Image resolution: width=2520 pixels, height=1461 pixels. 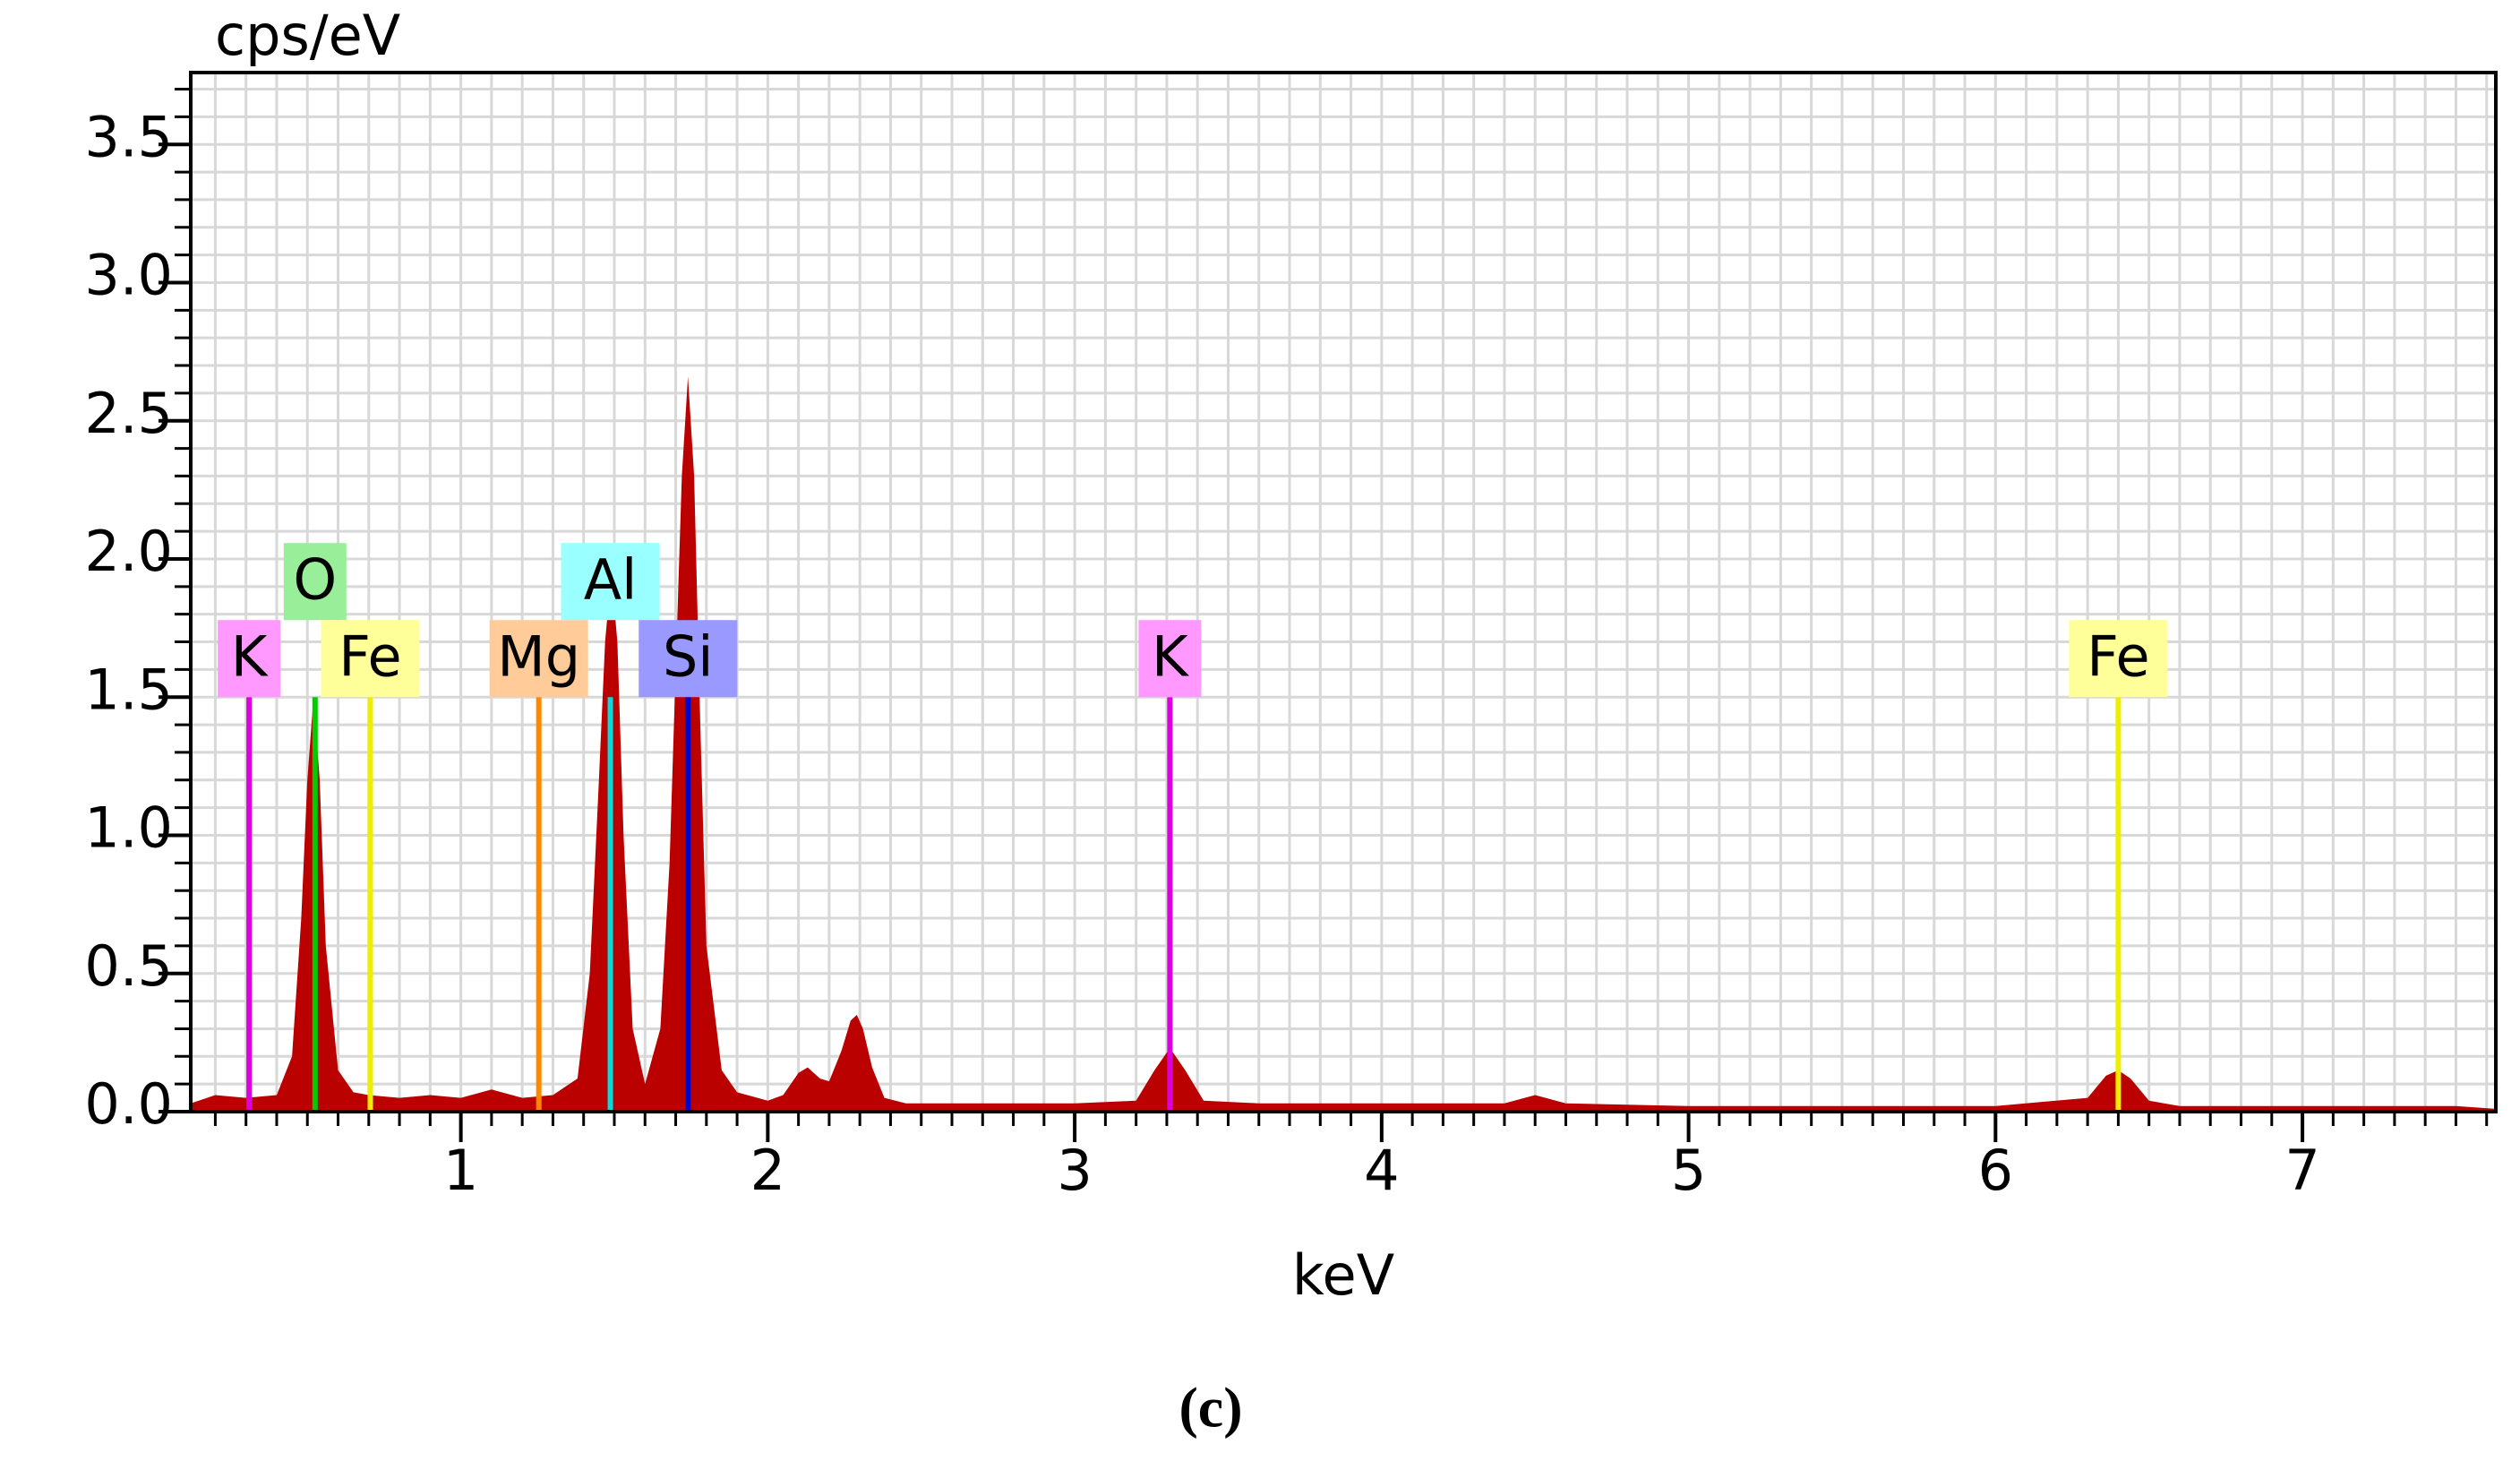 I want to click on x-tick-label: 3, so click(x=1074, y=1170).